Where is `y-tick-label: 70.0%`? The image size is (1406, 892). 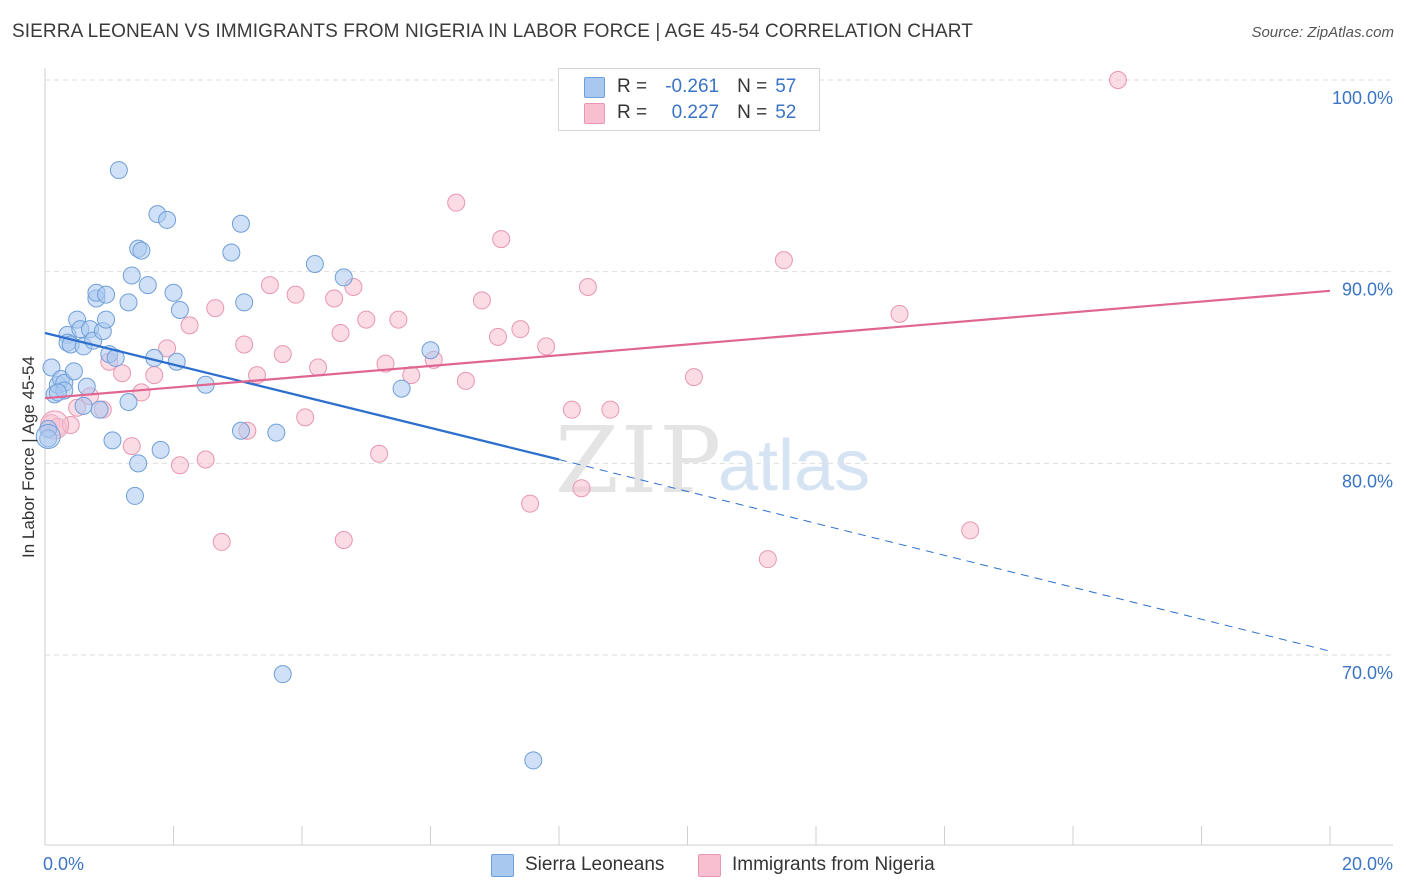
y-tick-label: 70.0% is located at coordinates (1367, 673).